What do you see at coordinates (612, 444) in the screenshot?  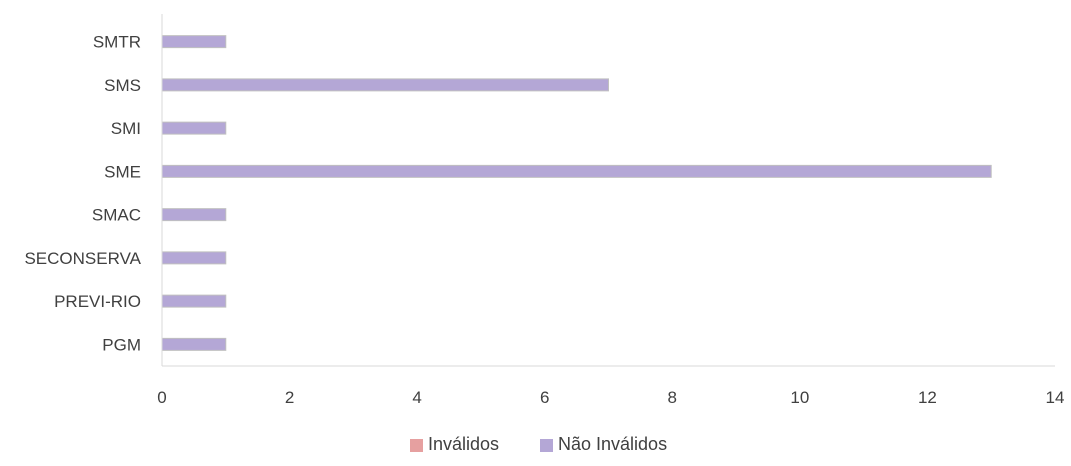 I see `legend-label-nao-invalidos: Não Inválidos` at bounding box center [612, 444].